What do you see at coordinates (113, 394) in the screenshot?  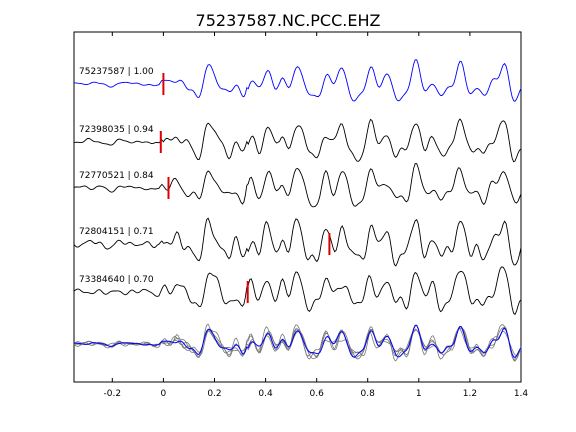 I see `x-tick-label: -0.2` at bounding box center [113, 394].